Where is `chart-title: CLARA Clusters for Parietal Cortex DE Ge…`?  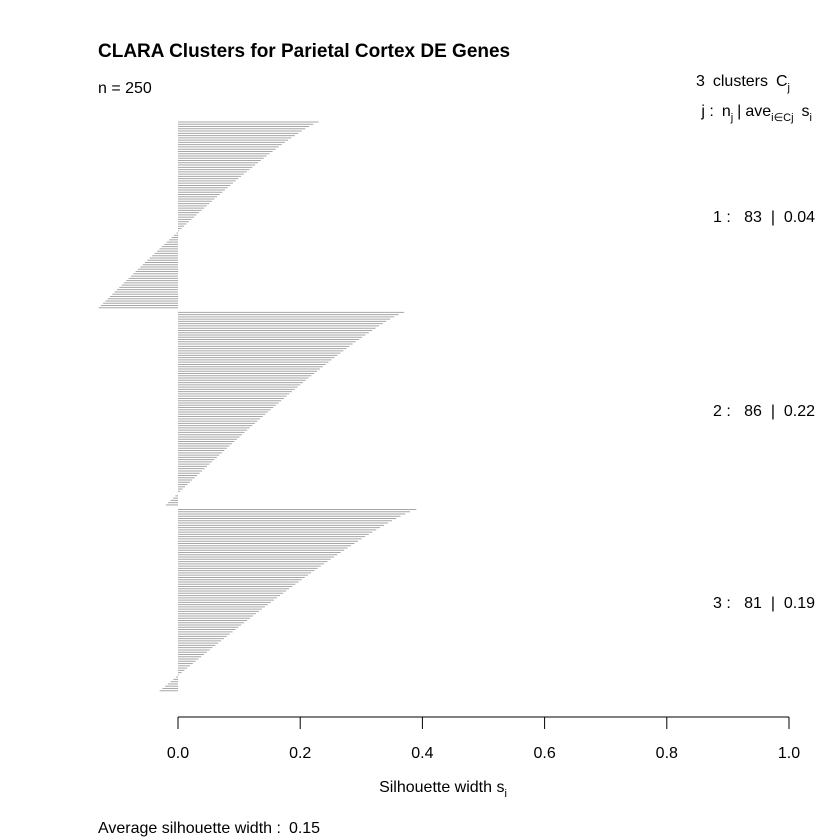 chart-title: CLARA Clusters for Parietal Cortex DE Ge… is located at coordinates (304, 51).